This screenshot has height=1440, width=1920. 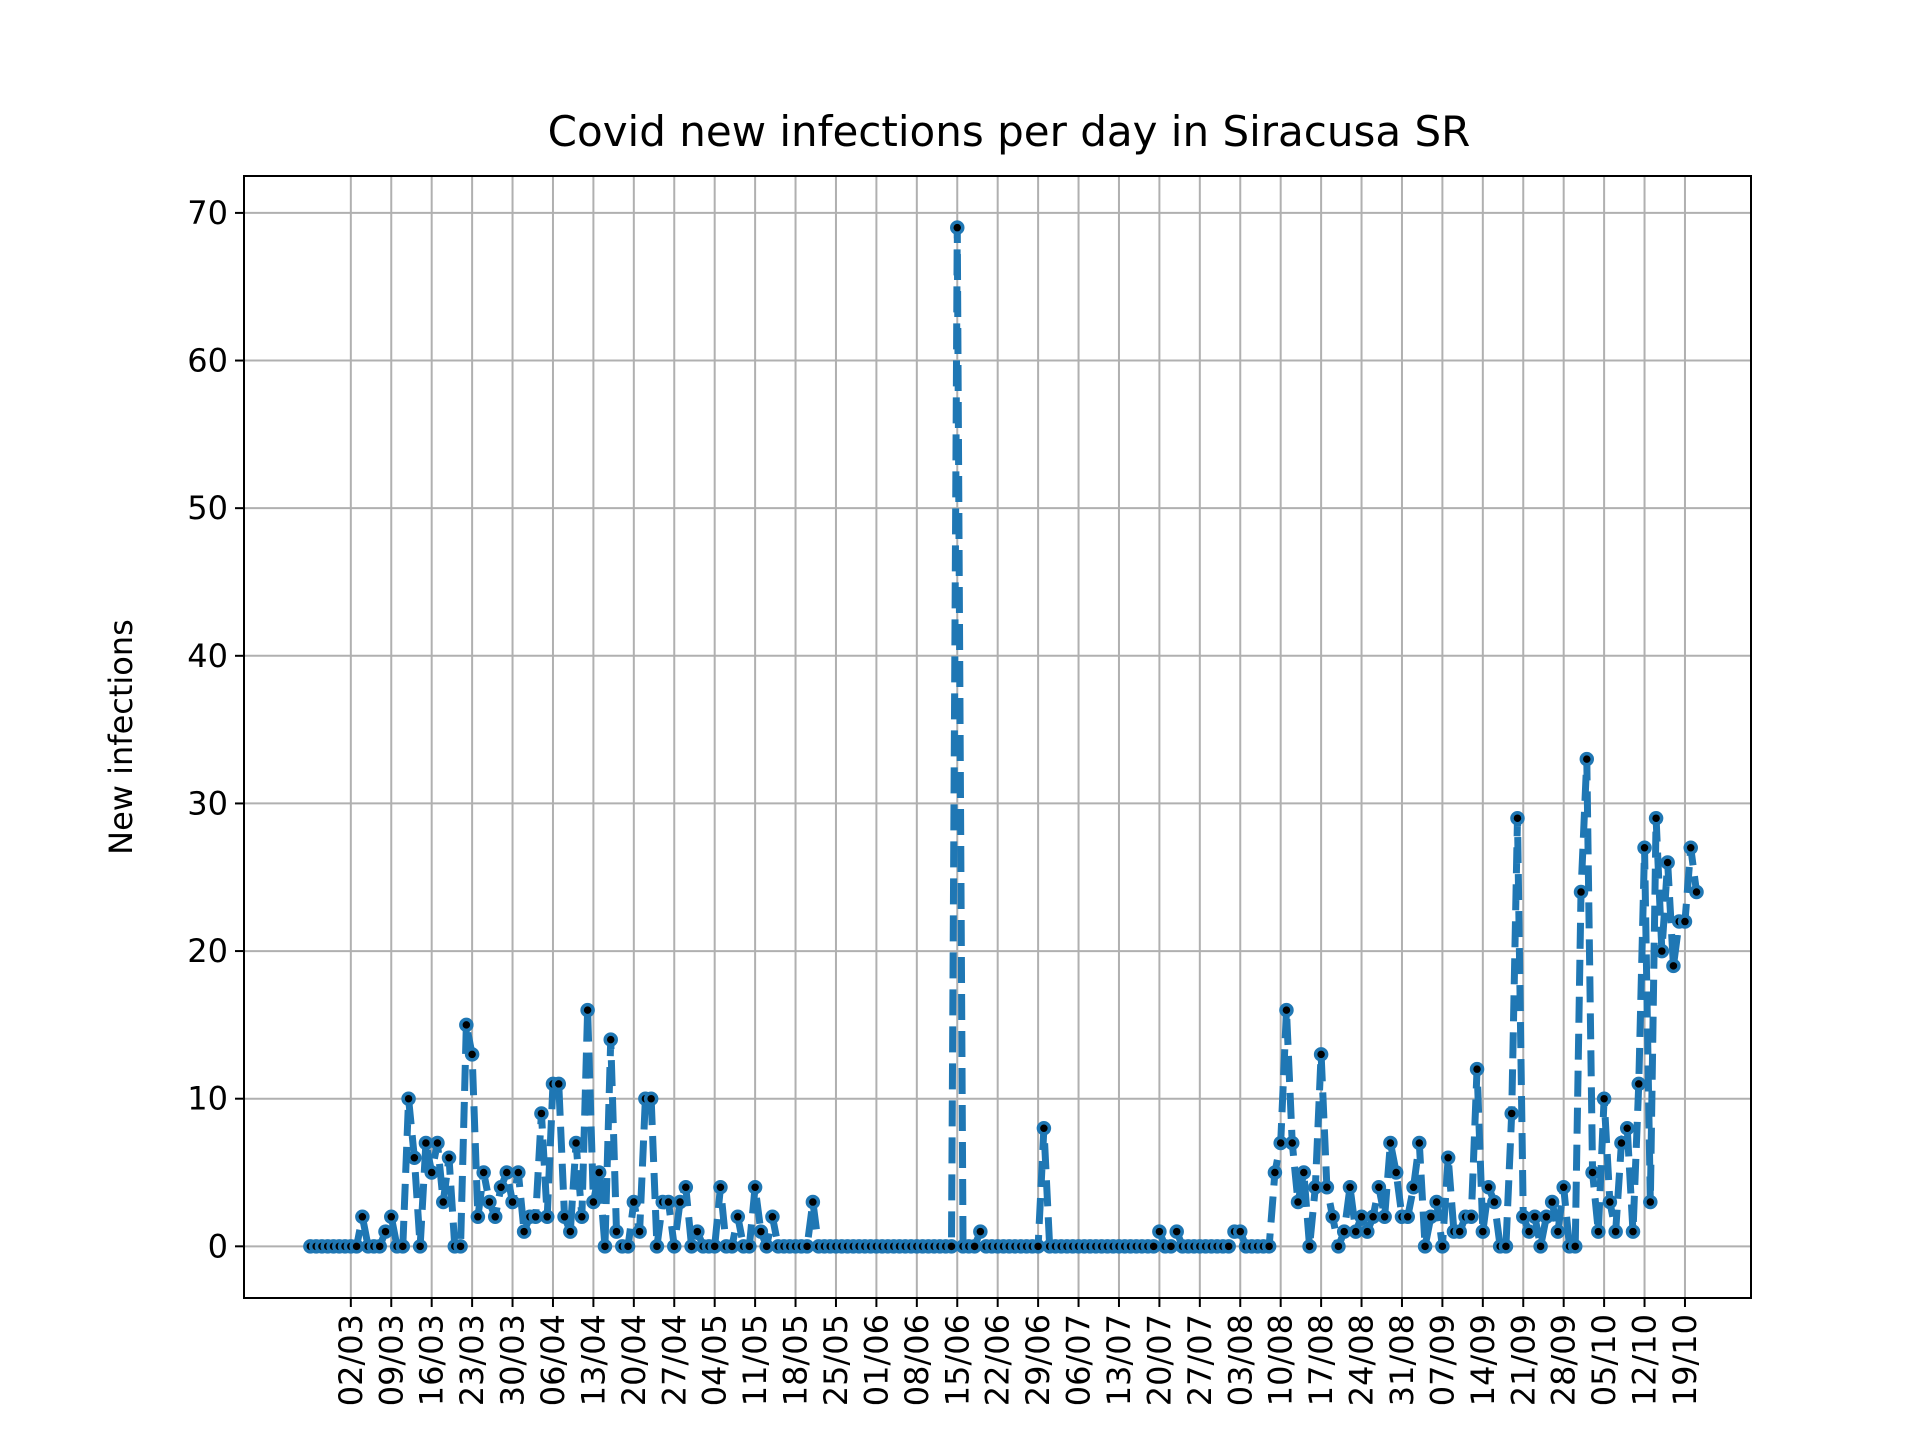 I want to click on x-tick-label: 27/07, so click(x=1200, y=1360).